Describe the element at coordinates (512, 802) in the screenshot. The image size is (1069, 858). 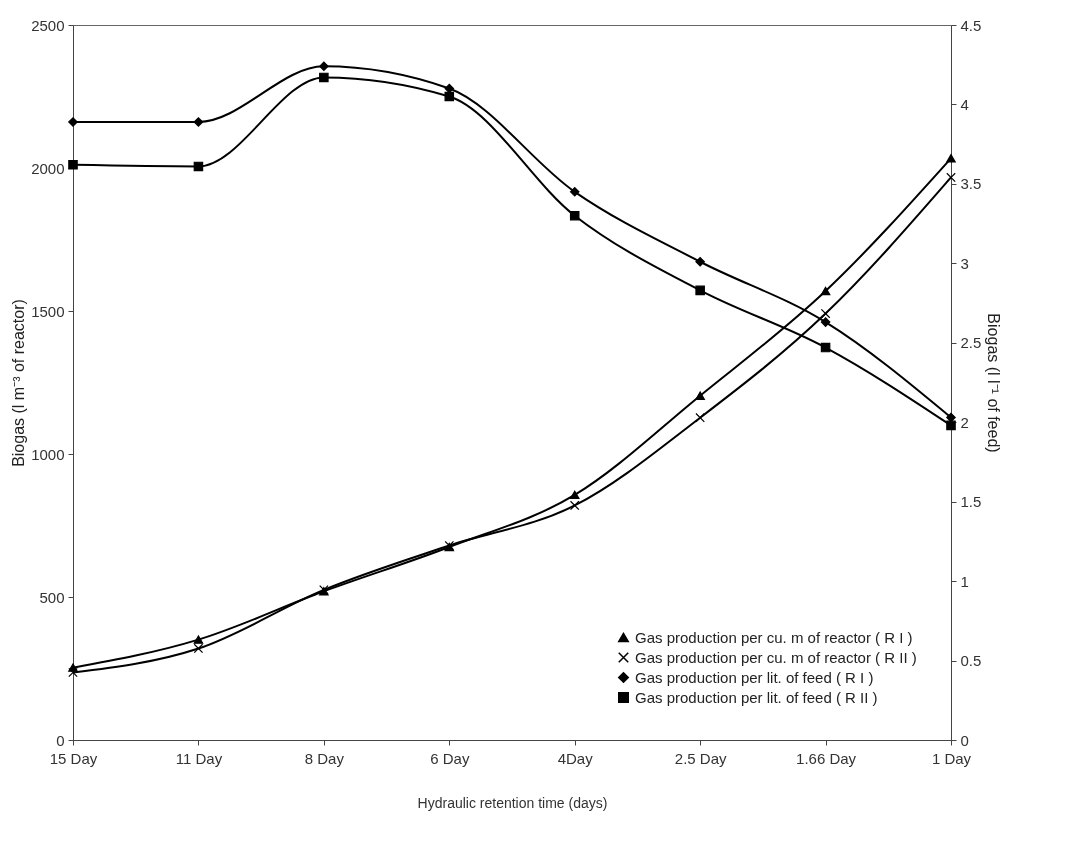
I see `x-axis-title: Hydraulic retention time (days)` at that location.